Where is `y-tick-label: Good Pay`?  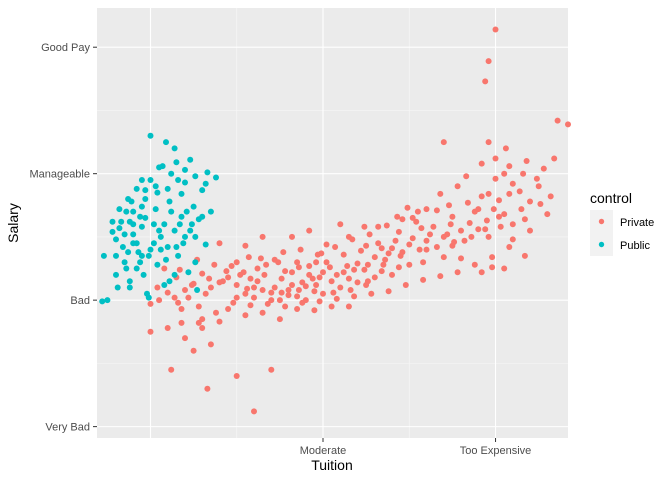 y-tick-label: Good Pay is located at coordinates (65, 48).